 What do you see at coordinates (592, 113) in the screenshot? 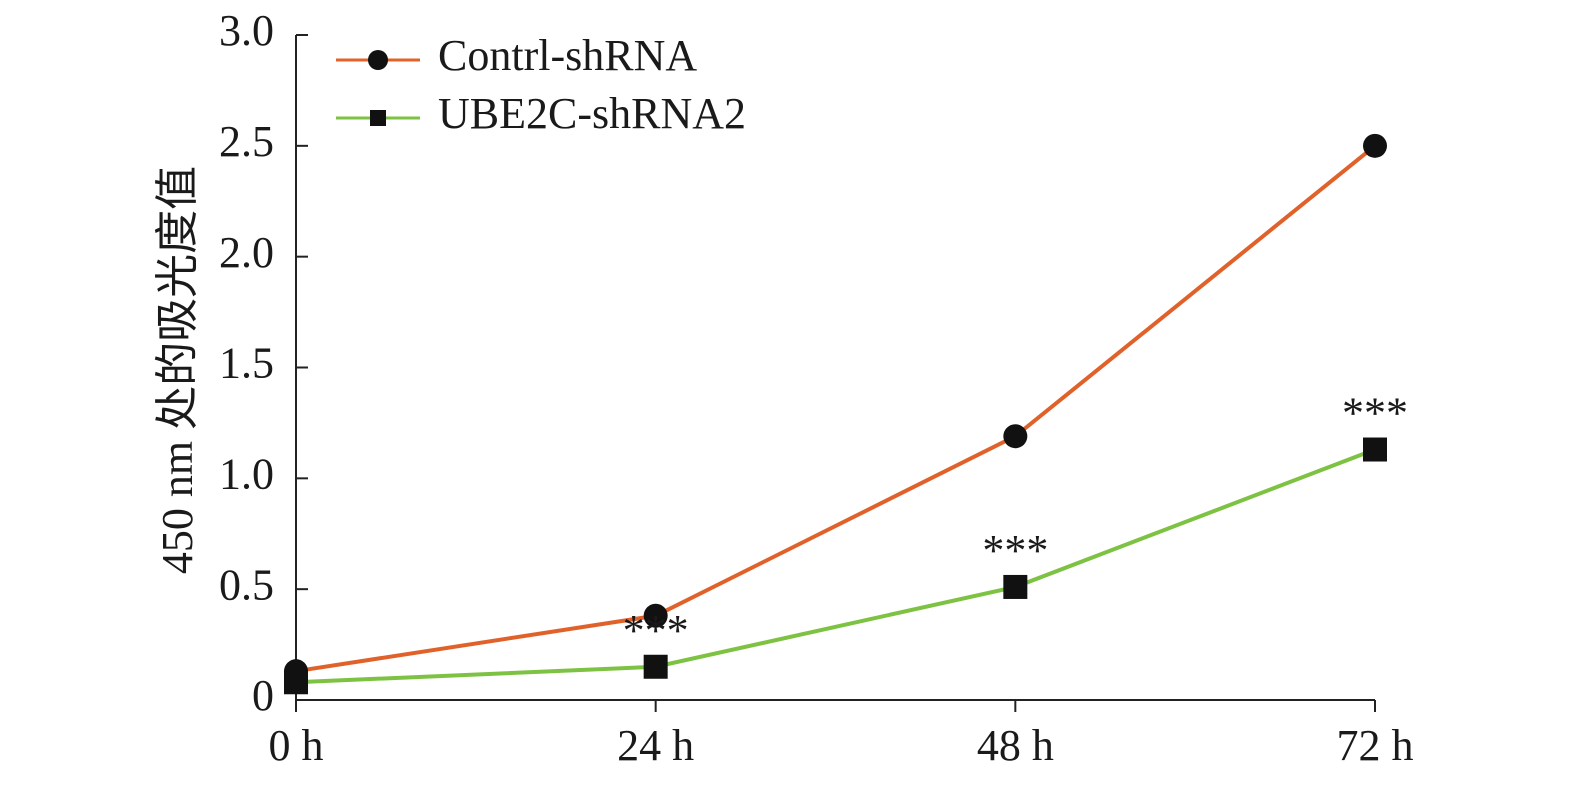
I see `legend-label: UBE2C-shRNA2` at bounding box center [592, 113].